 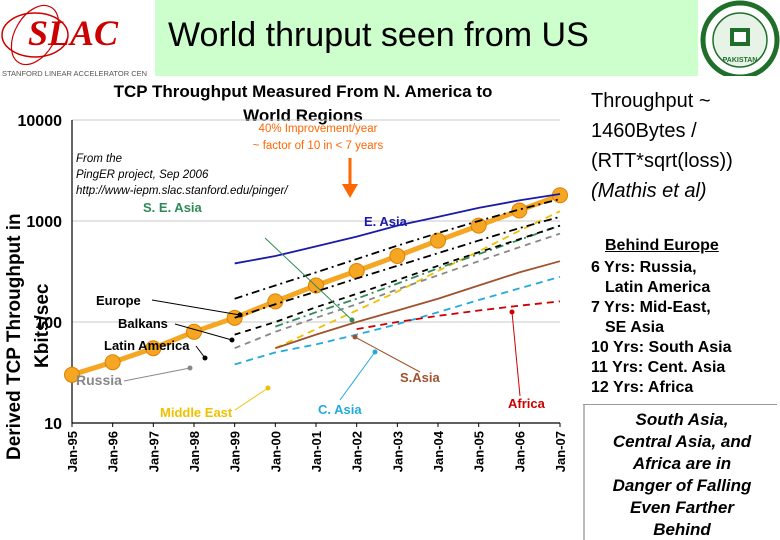 I want to click on behind-europe-item: Latin America, so click(x=658, y=287).